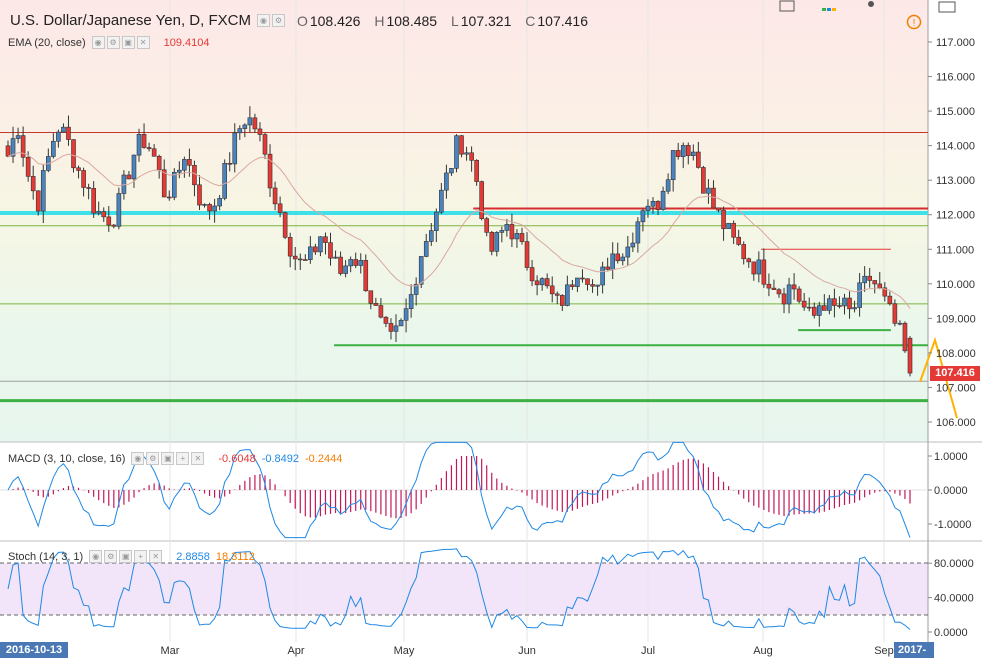 The height and width of the screenshot is (658, 982). What do you see at coordinates (121, 42) in the screenshot?
I see `ema-buttons: ◉ ⚙ ▣ ✕` at bounding box center [121, 42].